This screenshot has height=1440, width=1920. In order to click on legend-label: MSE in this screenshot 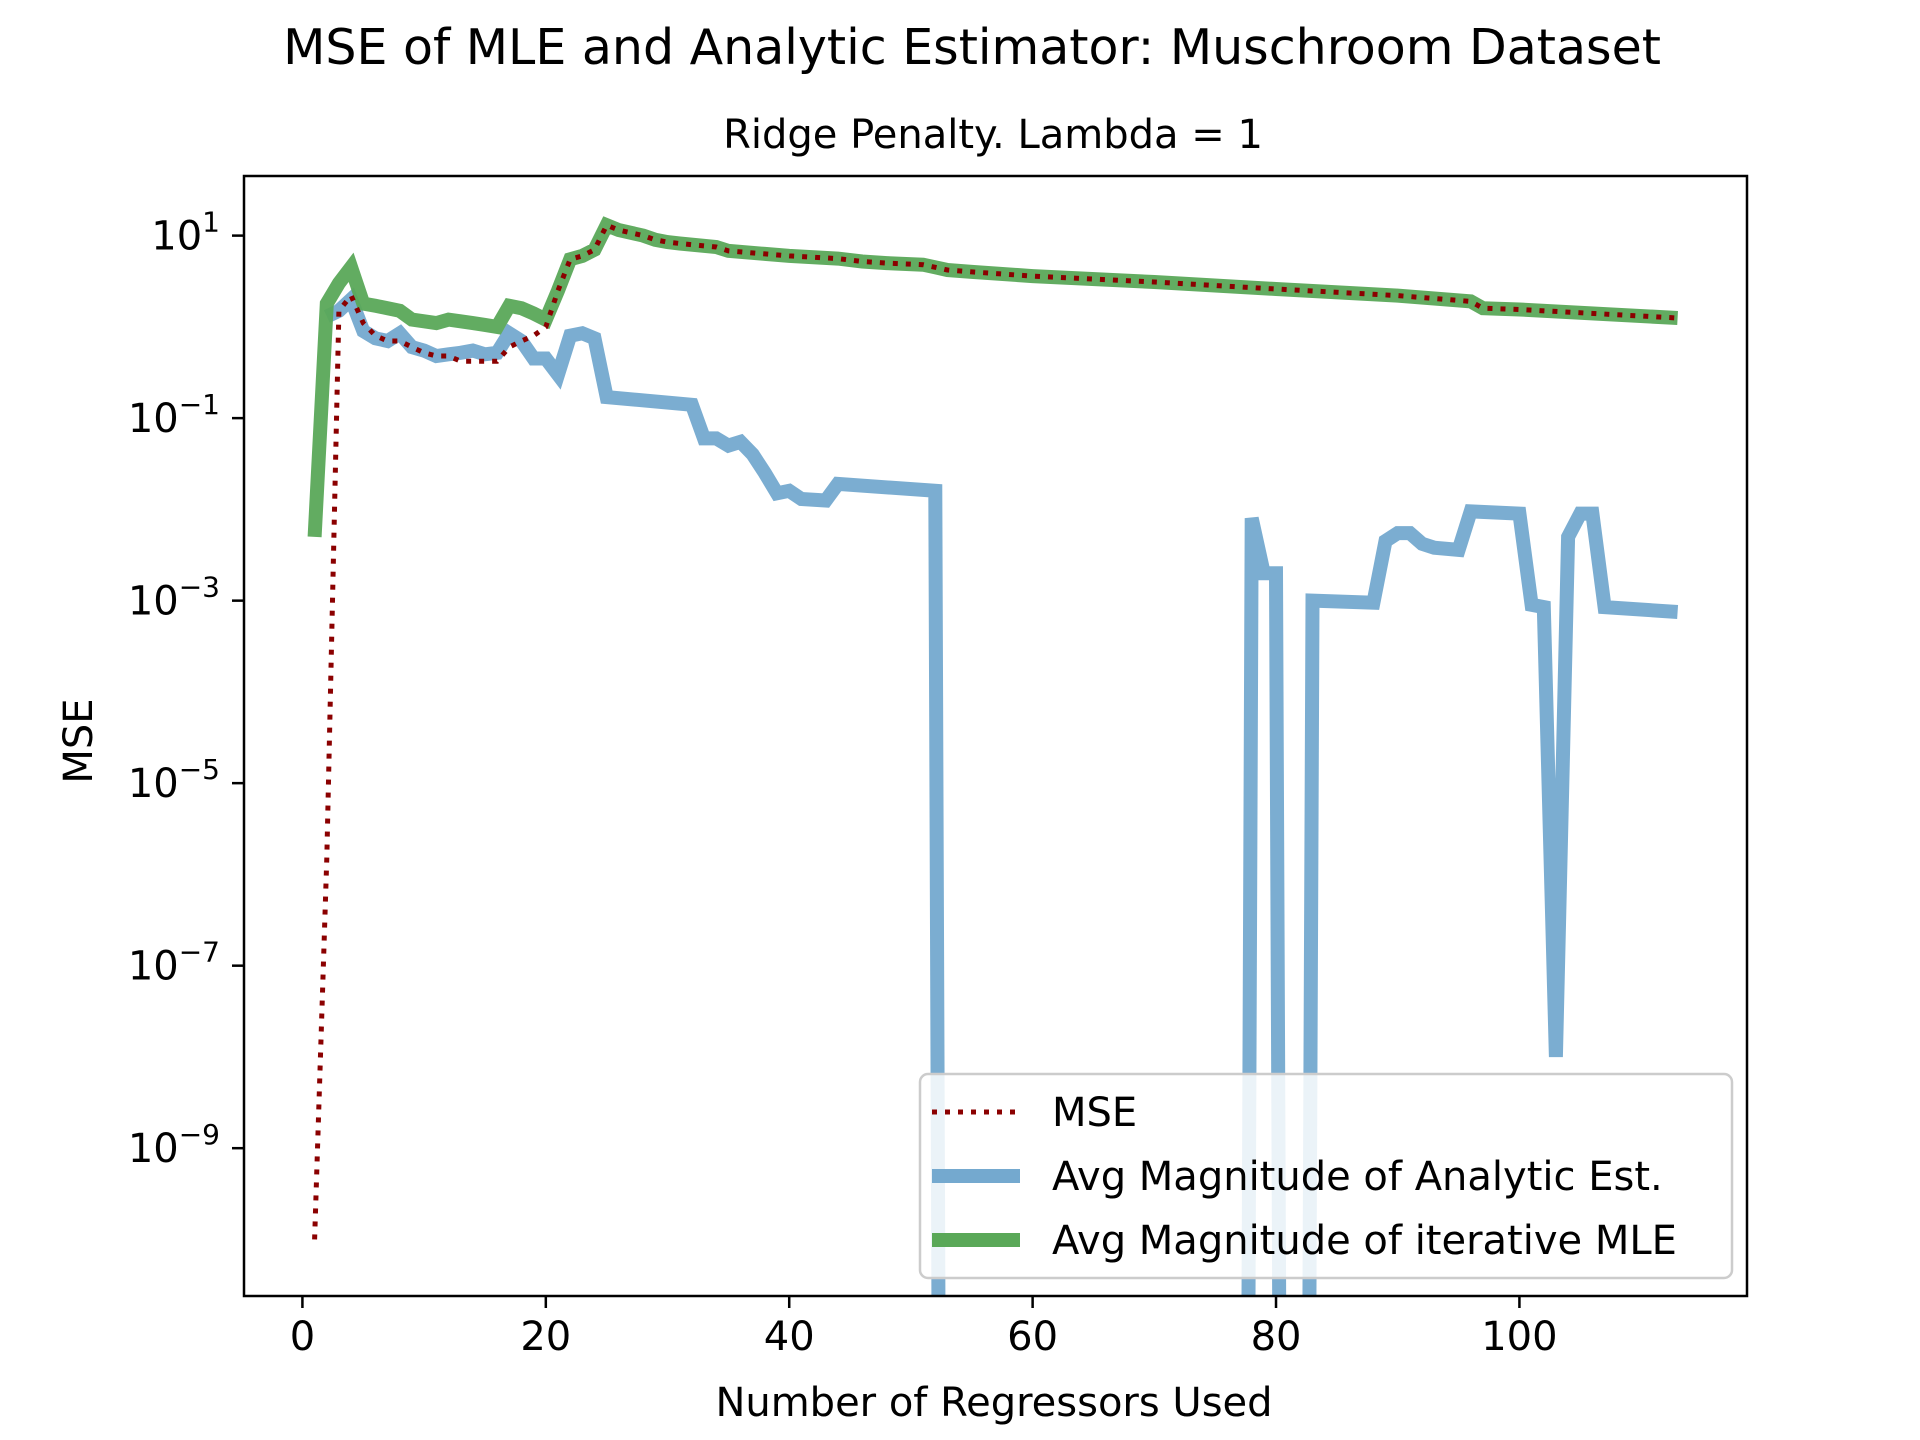, I will do `click(1094, 1113)`.